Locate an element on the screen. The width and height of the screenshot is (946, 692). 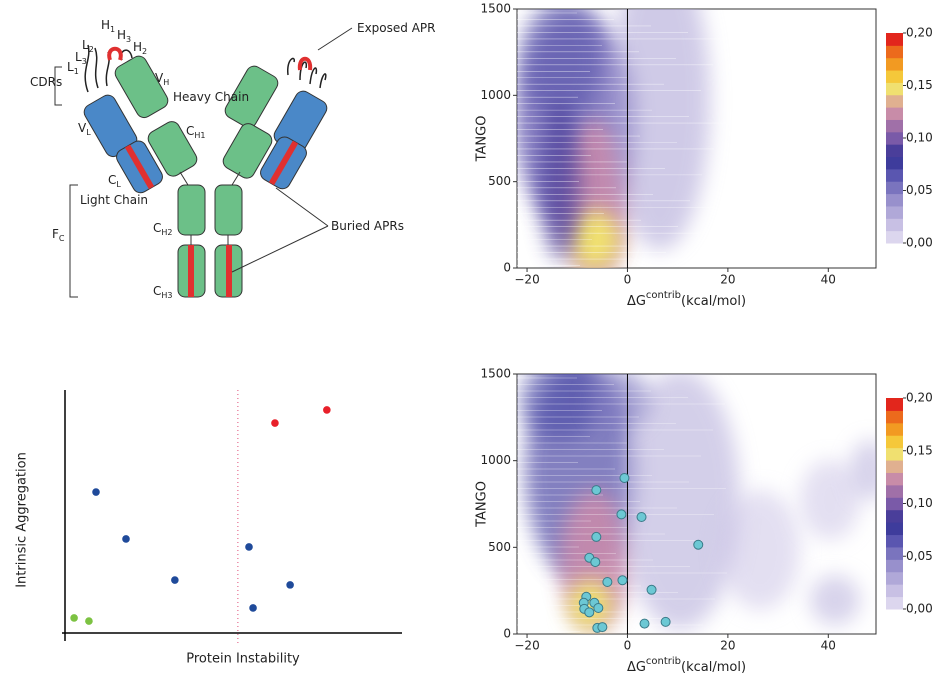
density is located at coordinates (622, 138).